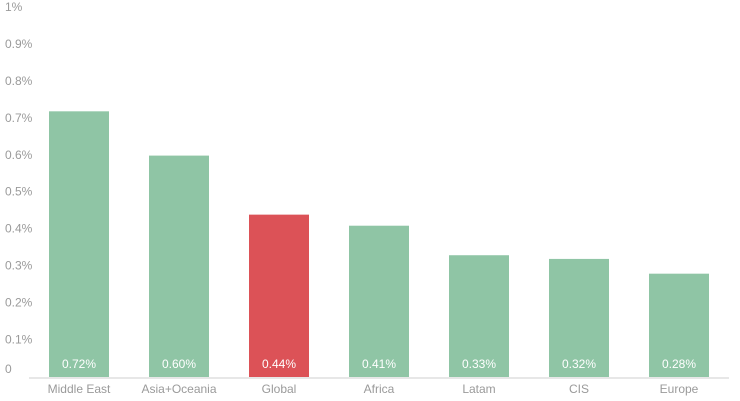 The image size is (740, 401). What do you see at coordinates (679, 389) in the screenshot?
I see `x-tick-label: Europe` at bounding box center [679, 389].